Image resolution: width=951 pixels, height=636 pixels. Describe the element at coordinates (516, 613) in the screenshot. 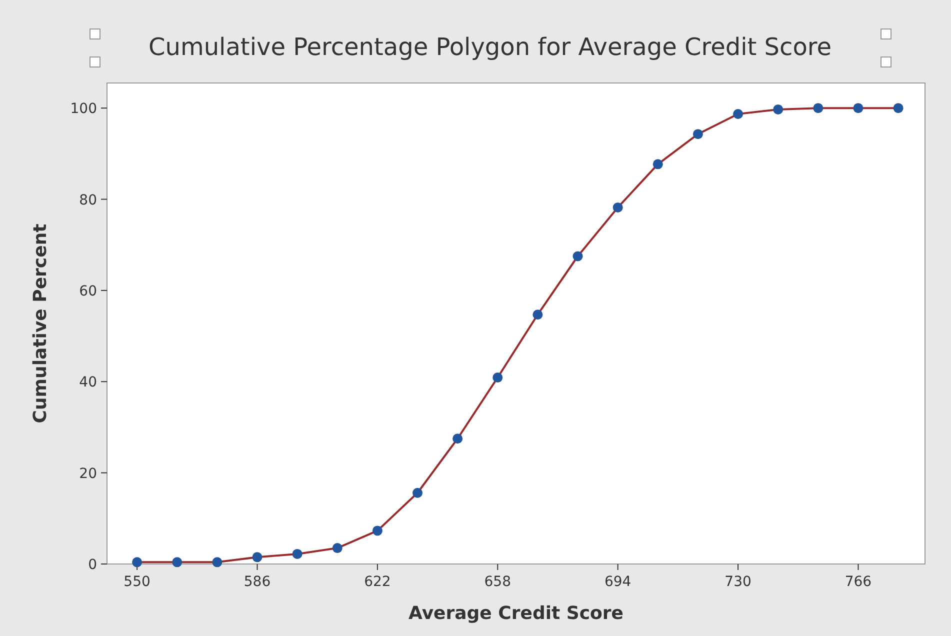

I see `x-axis-title: Average Credit Score` at that location.